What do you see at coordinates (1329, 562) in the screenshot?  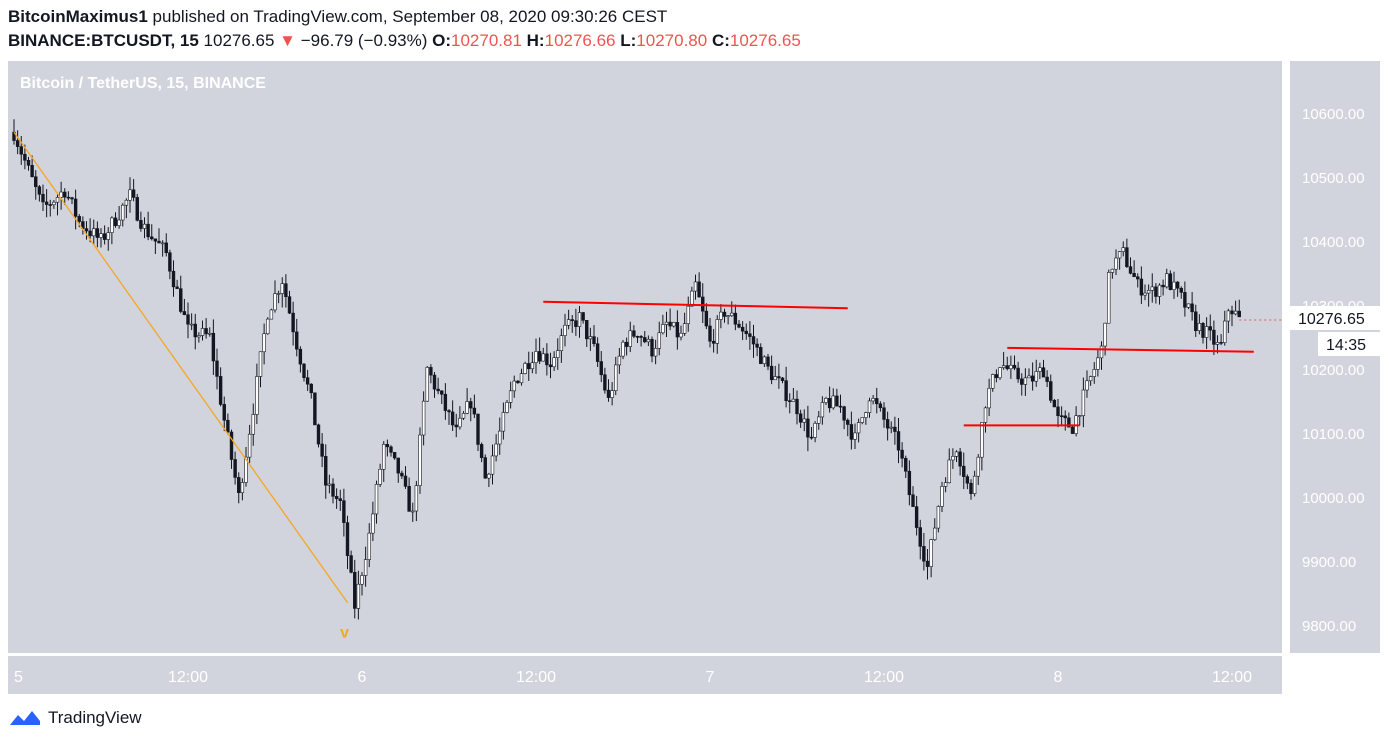 I see `price-tick-label: 9900.00` at bounding box center [1329, 562].